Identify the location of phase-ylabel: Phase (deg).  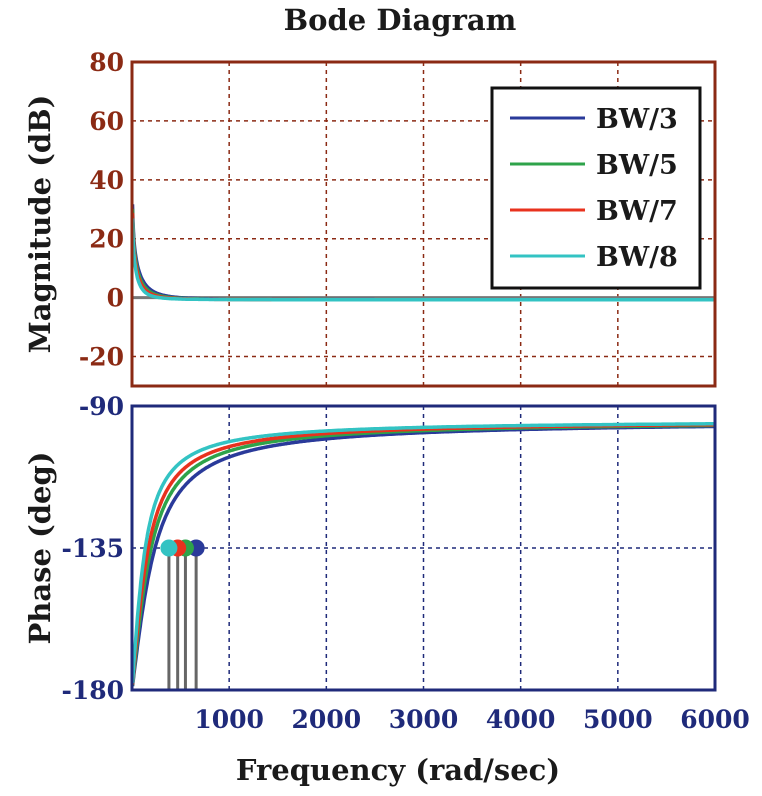
(40, 547).